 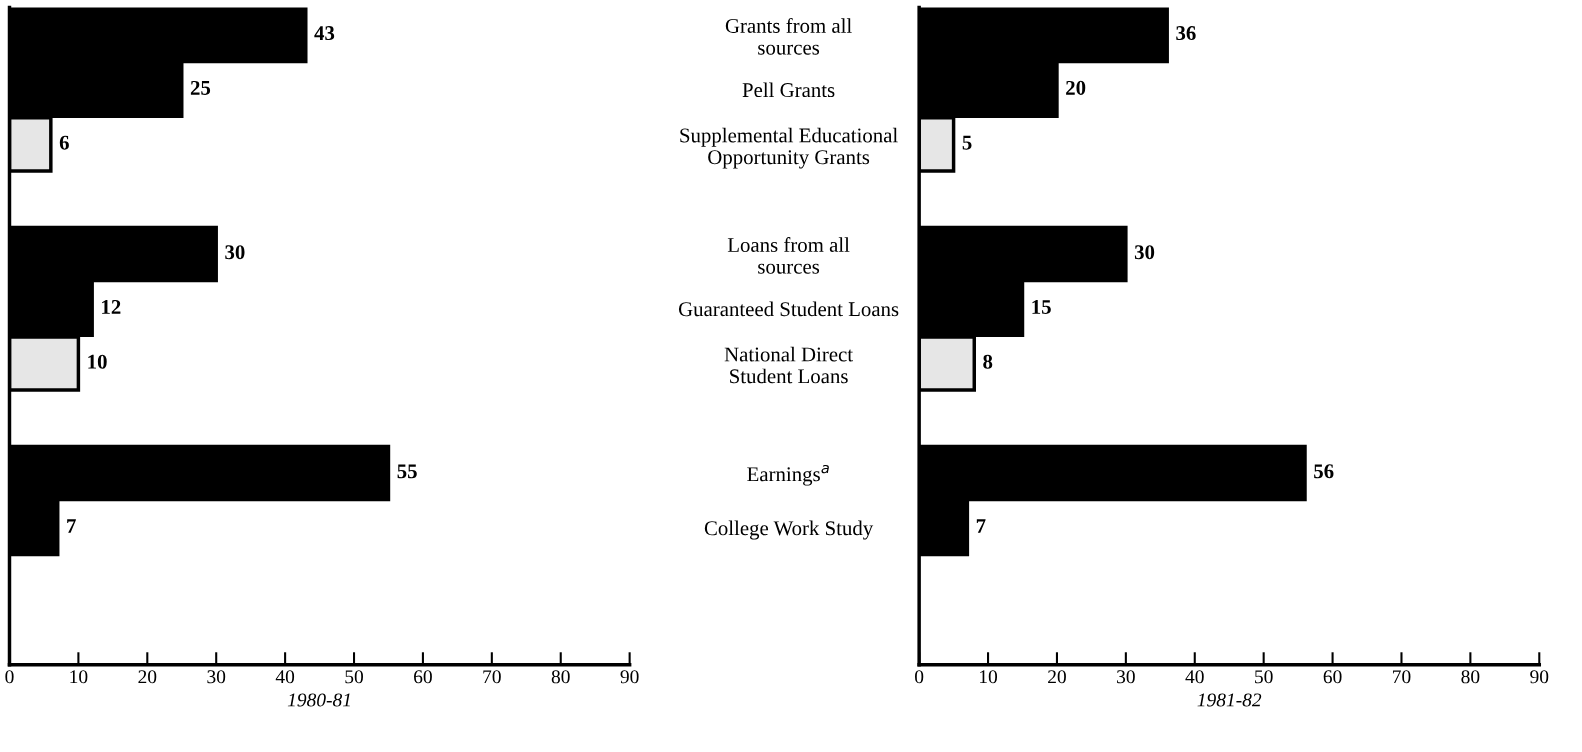 What do you see at coordinates (200, 87) in the screenshot?
I see `data-label: 25` at bounding box center [200, 87].